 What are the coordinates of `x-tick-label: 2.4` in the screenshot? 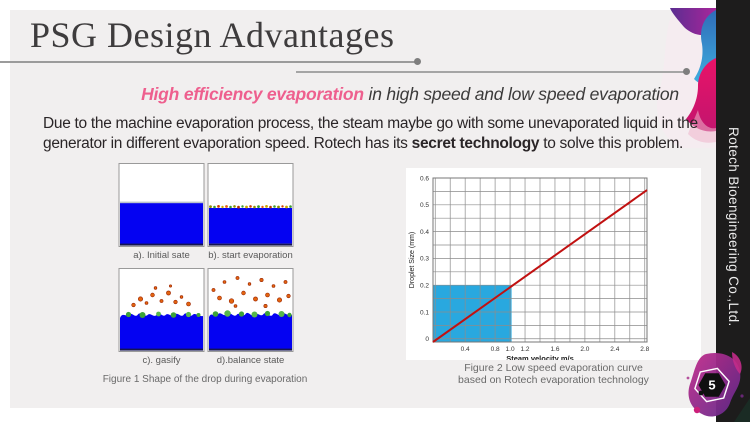 It's located at (614, 349).